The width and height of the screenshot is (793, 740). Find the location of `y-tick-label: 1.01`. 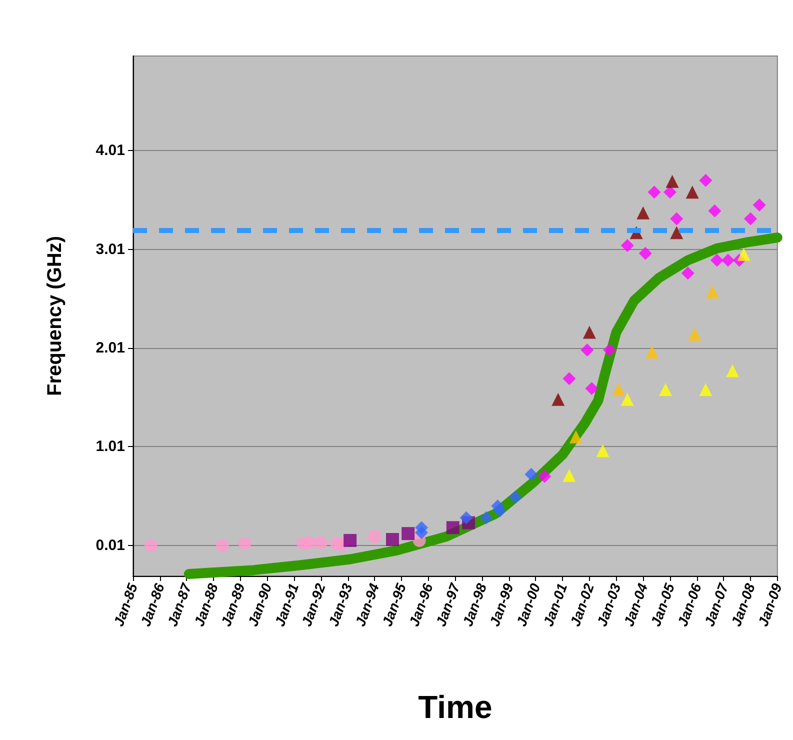

y-tick-label: 1.01 is located at coordinates (110, 447).